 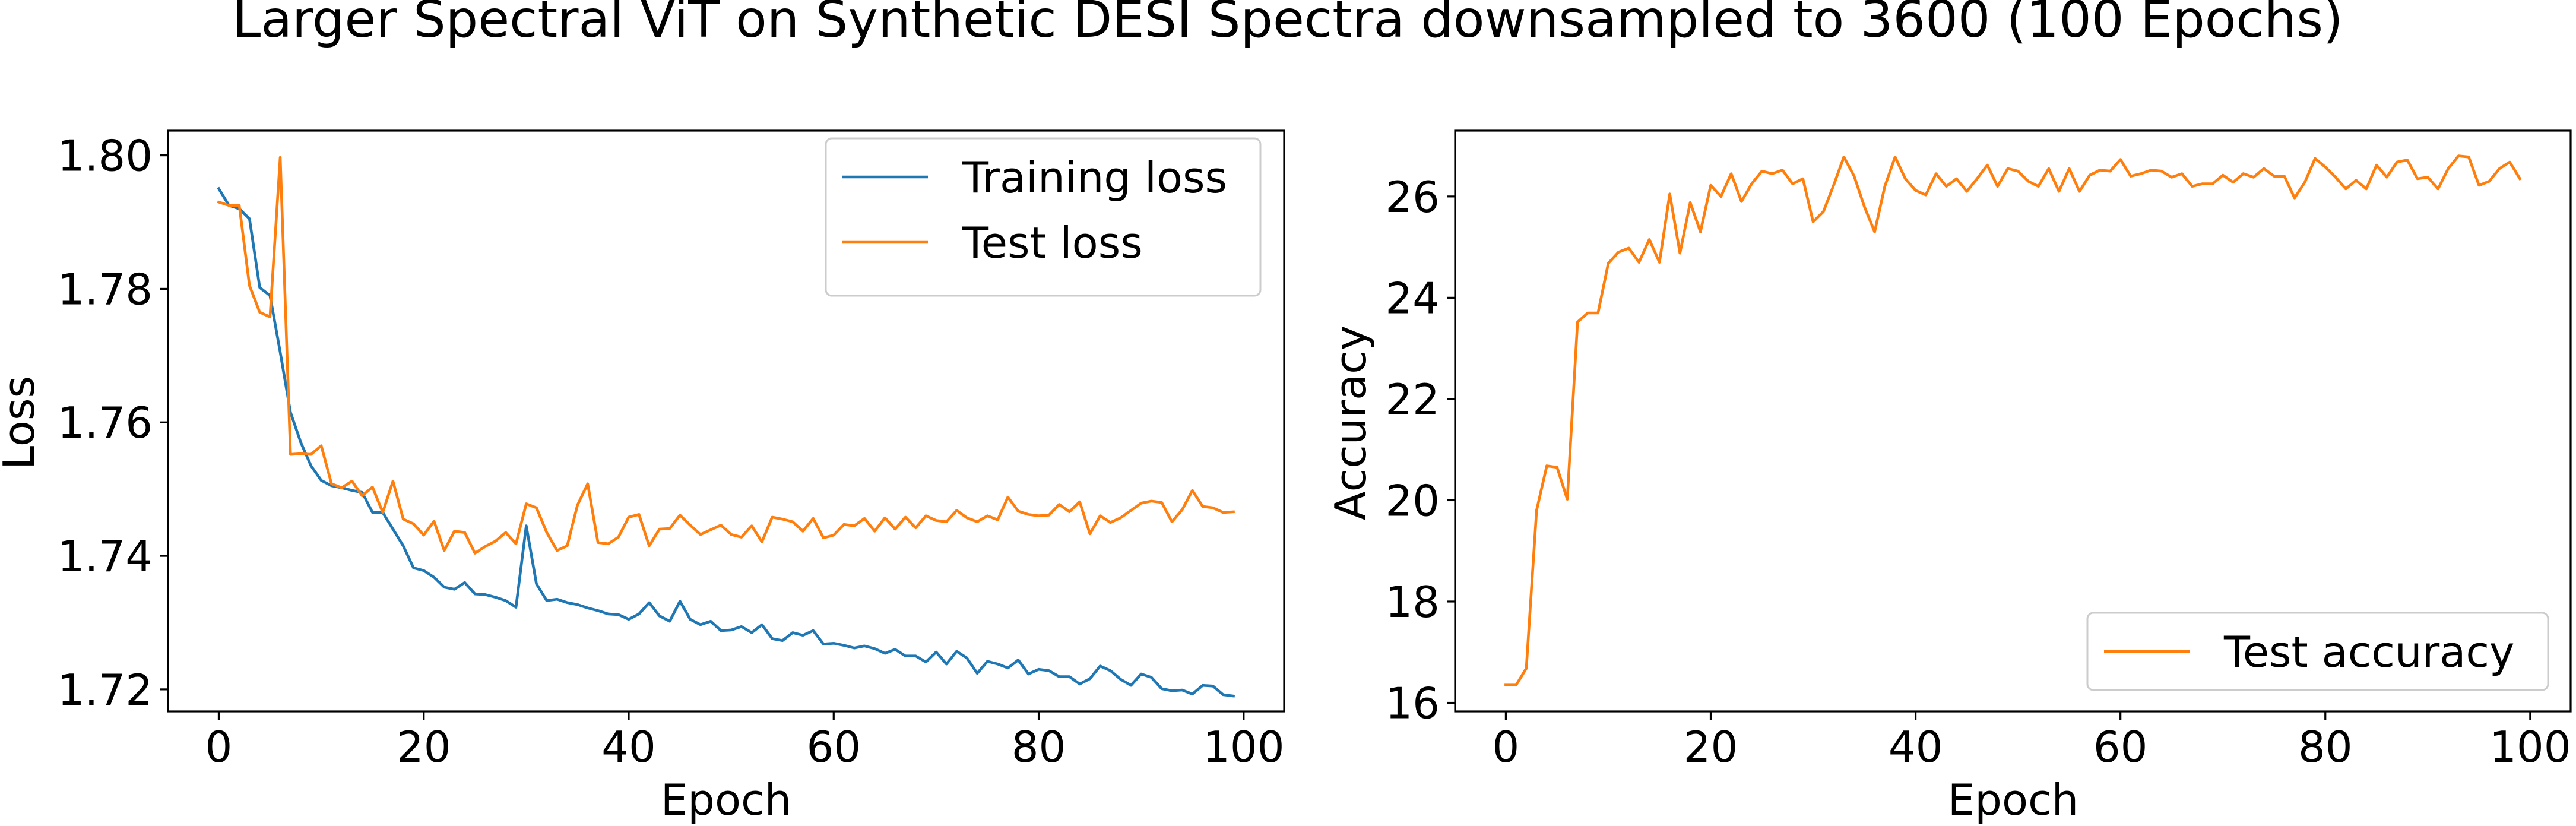 I want to click on accuracy-legend: Test accuracy, so click(x=2318, y=651).